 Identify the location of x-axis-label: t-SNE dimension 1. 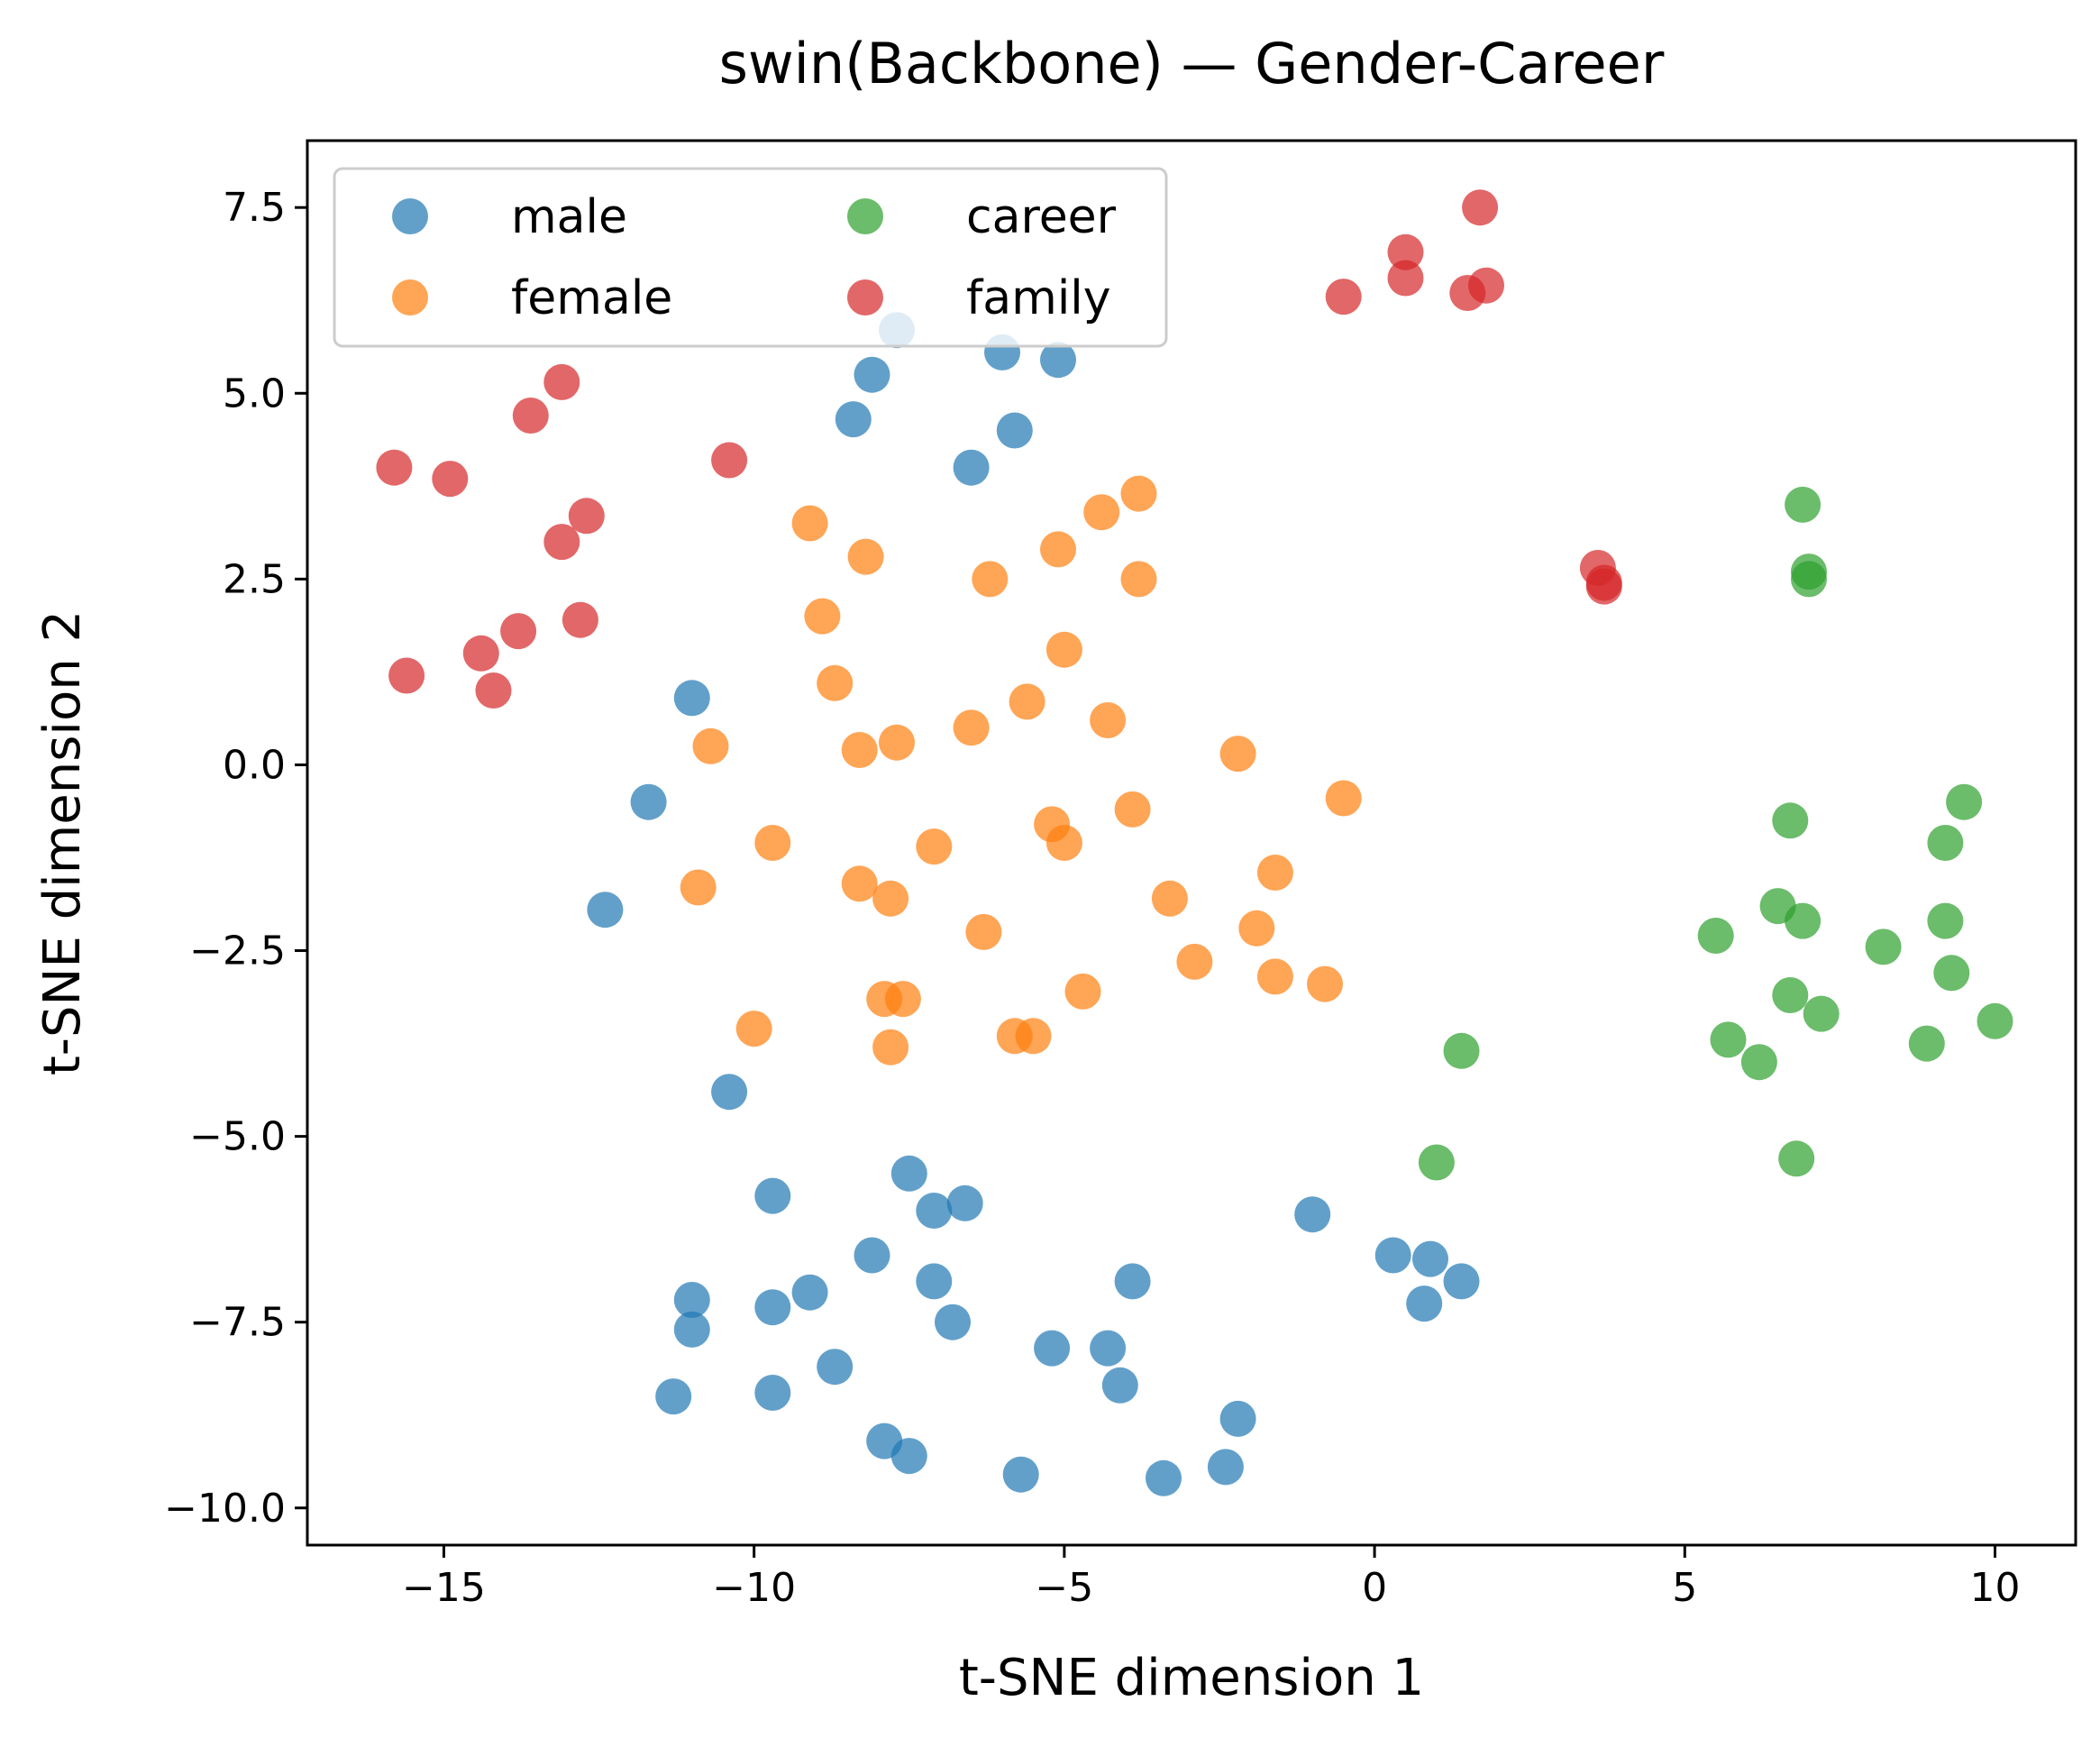
(1191, 1678).